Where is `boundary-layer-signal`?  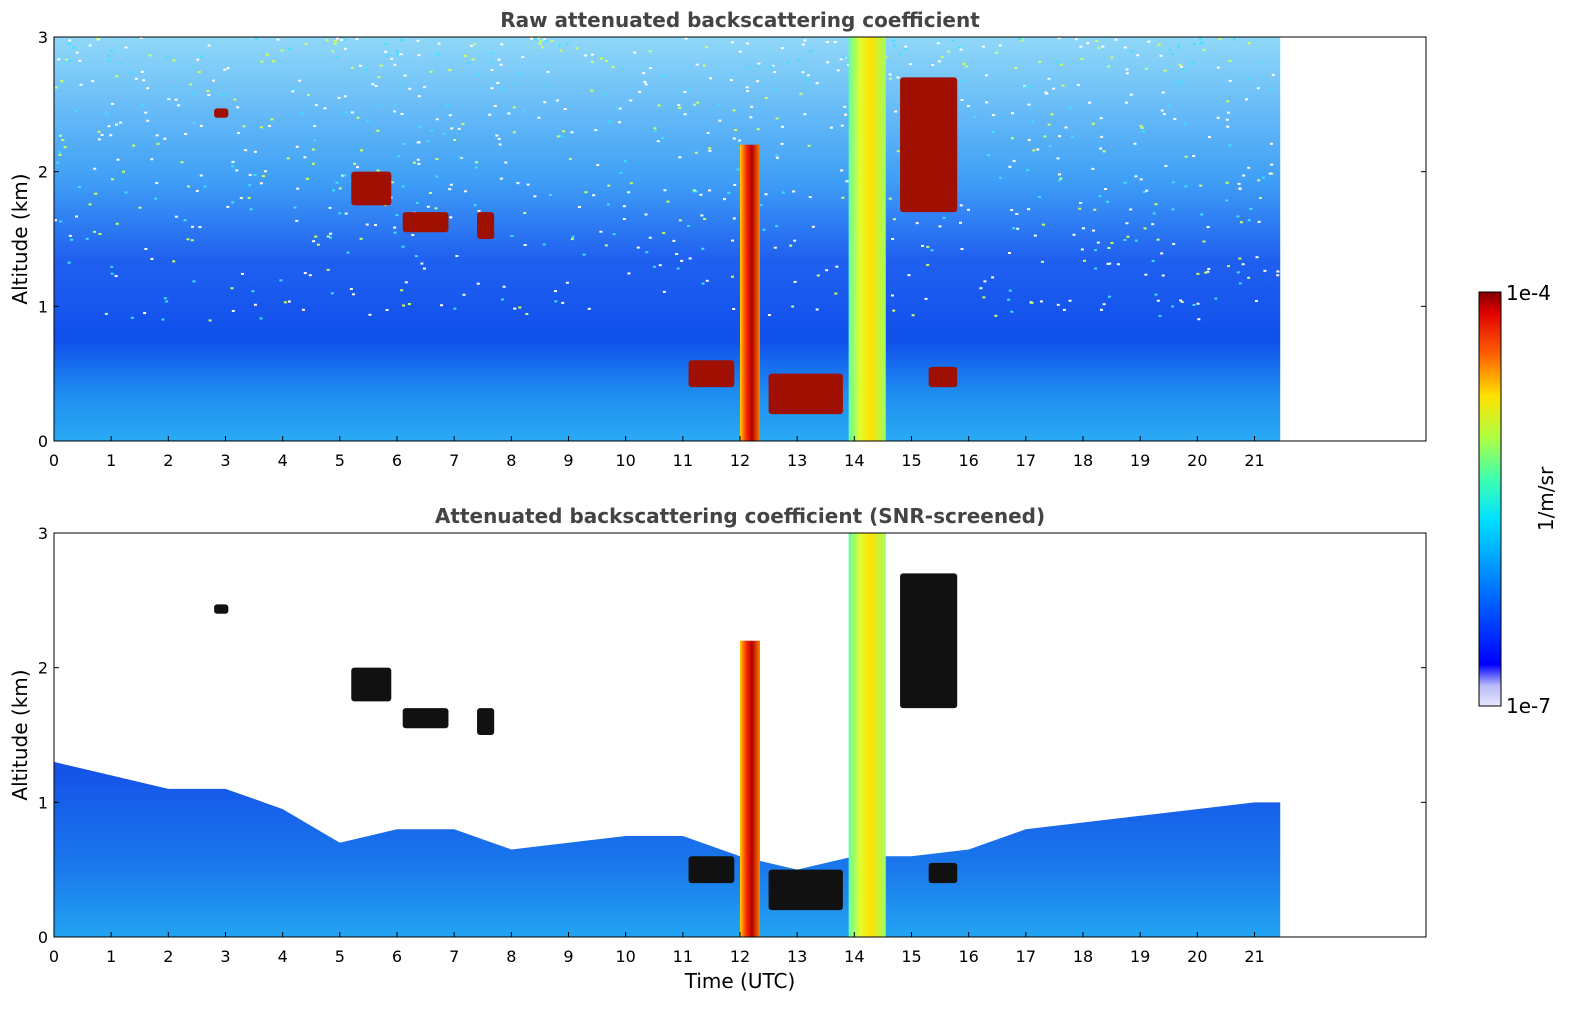
boundary-layer-signal is located at coordinates (667, 849).